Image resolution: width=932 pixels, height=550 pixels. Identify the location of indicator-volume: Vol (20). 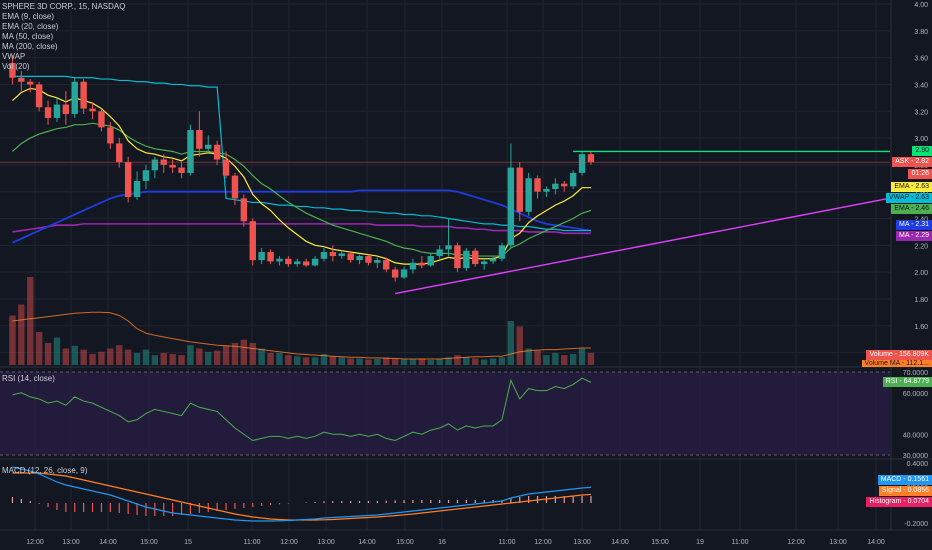
(16, 66).